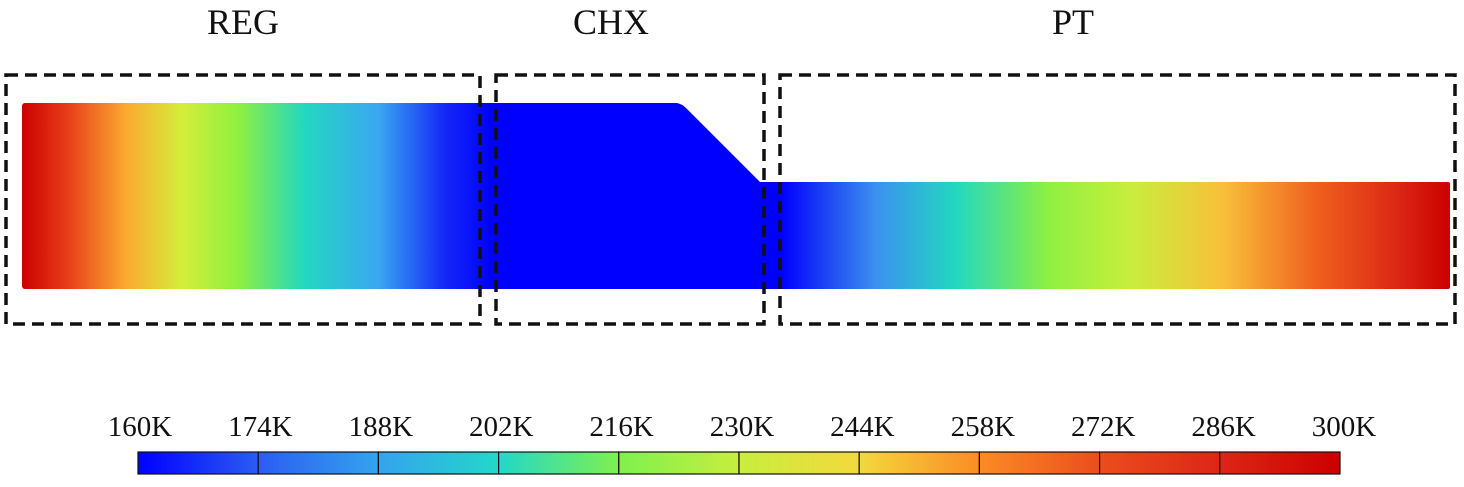  What do you see at coordinates (257, 196) in the screenshot?
I see `reg-field` at bounding box center [257, 196].